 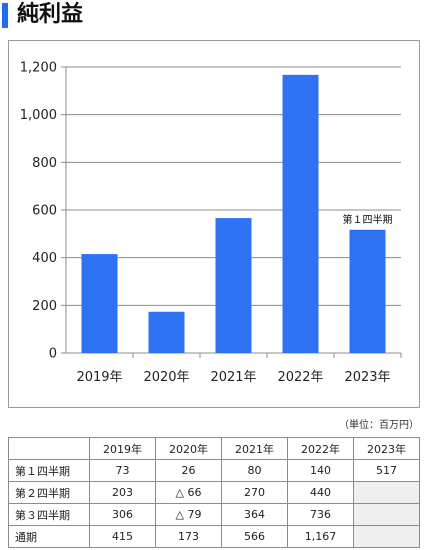 What do you see at coordinates (367, 377) in the screenshot?
I see `x-tick-label: 2023年` at bounding box center [367, 377].